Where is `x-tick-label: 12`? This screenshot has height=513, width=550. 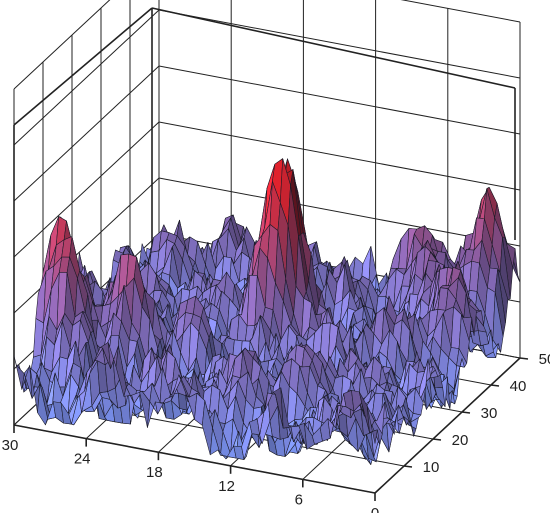 x-tick-label: 12 is located at coordinates (226, 486).